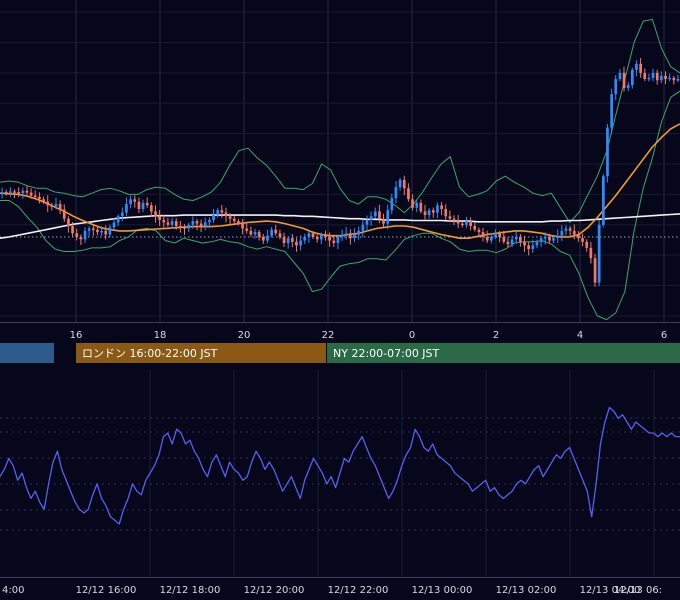 The image size is (680, 600). I want to click on x-tick-label: 12/12 16:00, so click(106, 590).